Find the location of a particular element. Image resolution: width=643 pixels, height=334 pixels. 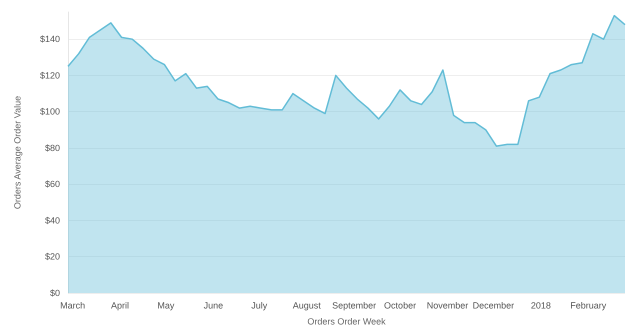

y-tick-label: $140 is located at coordinates (50, 39).